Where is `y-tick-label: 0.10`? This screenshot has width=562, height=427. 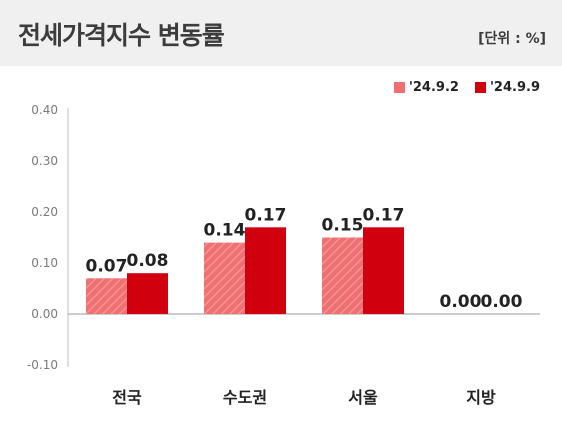 y-tick-label: 0.10 is located at coordinates (44, 263).